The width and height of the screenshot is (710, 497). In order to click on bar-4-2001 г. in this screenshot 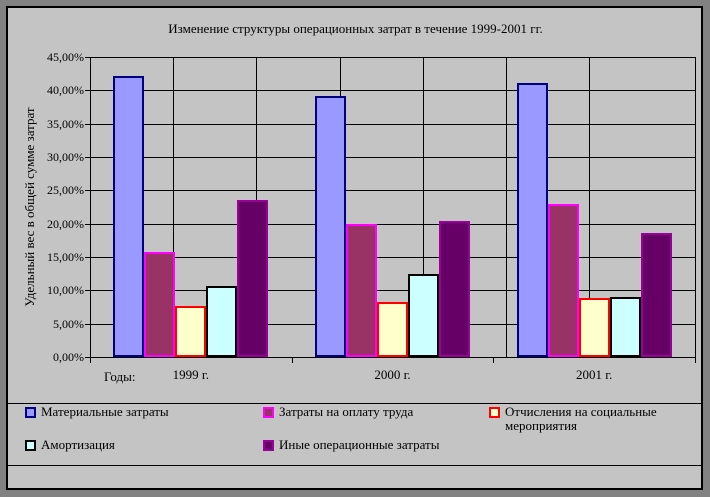, I will do `click(625, 327)`.